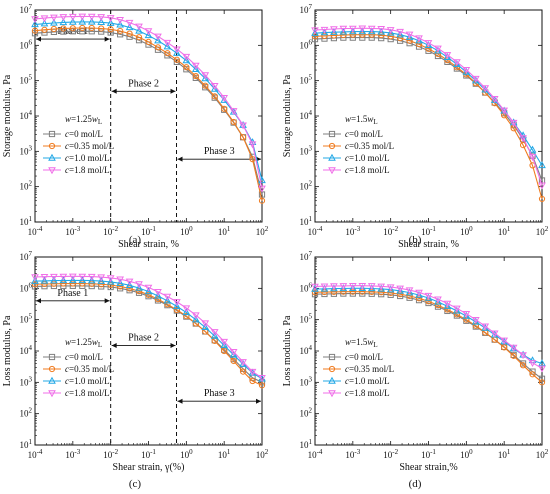 The image size is (550, 494). Describe the element at coordinates (87, 158) in the screenshot. I see `legend-entry: c=1.0 mol/L` at that location.